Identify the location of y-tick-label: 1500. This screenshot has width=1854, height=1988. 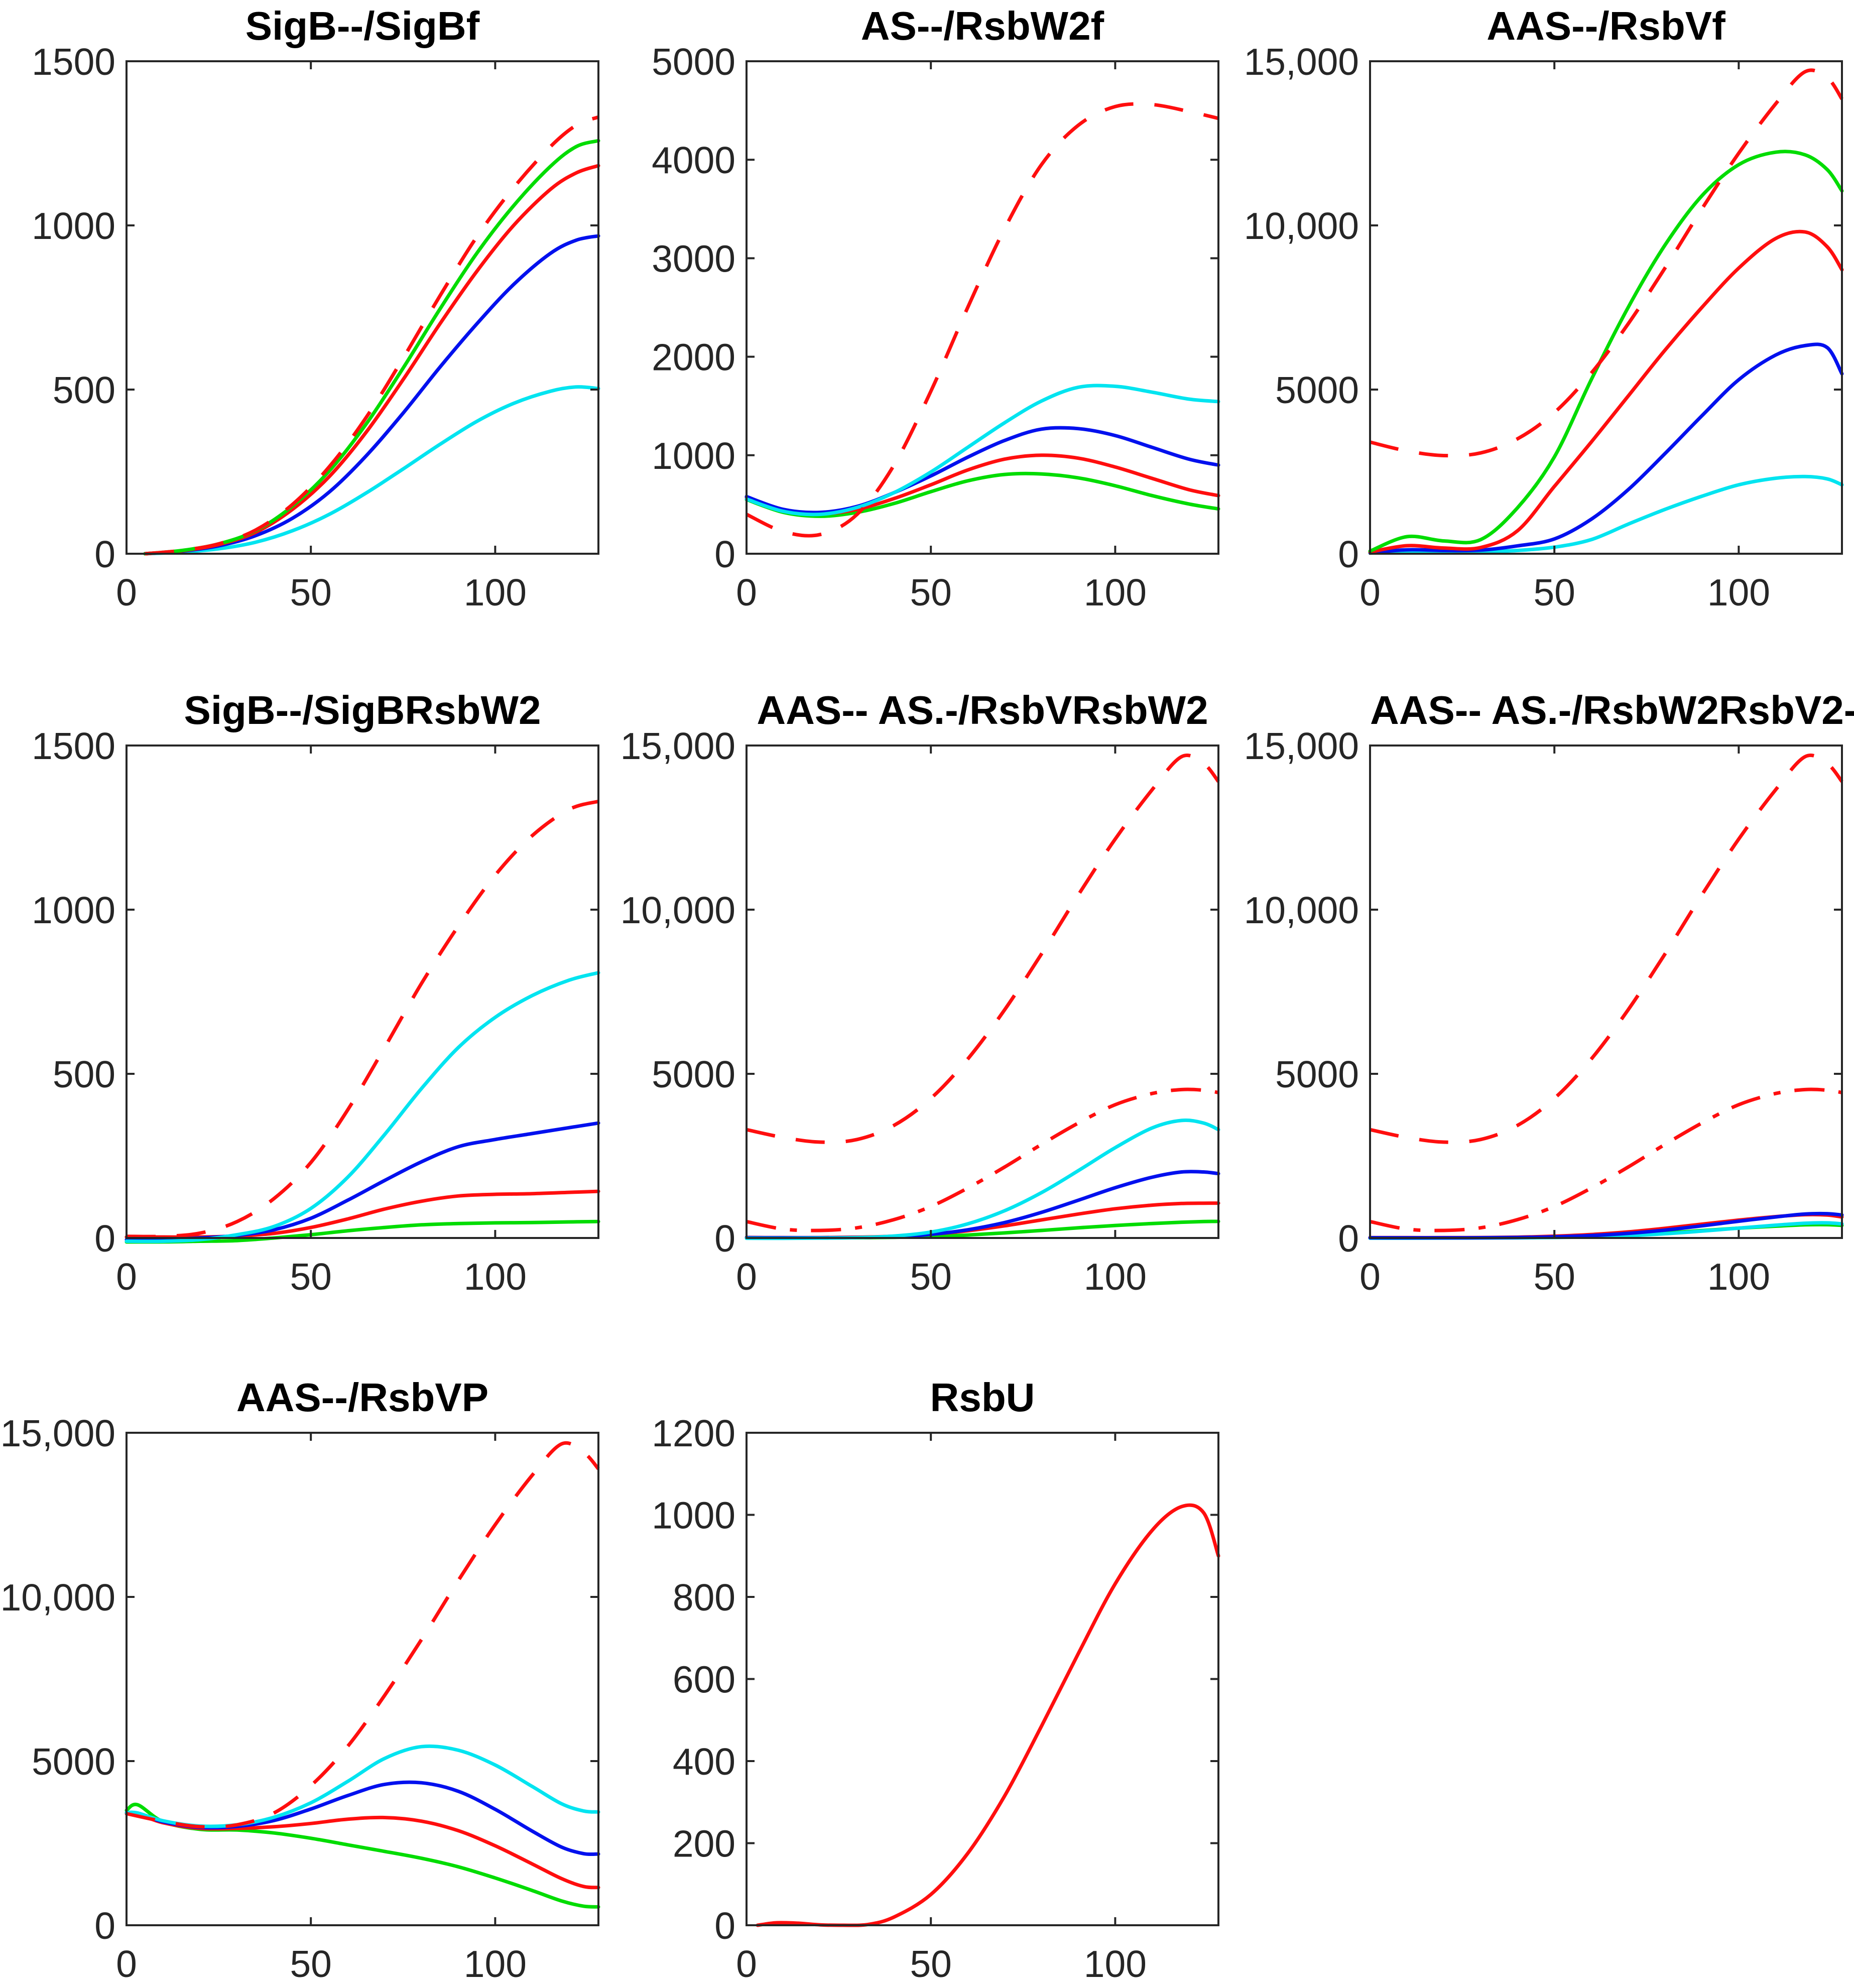
(73, 746).